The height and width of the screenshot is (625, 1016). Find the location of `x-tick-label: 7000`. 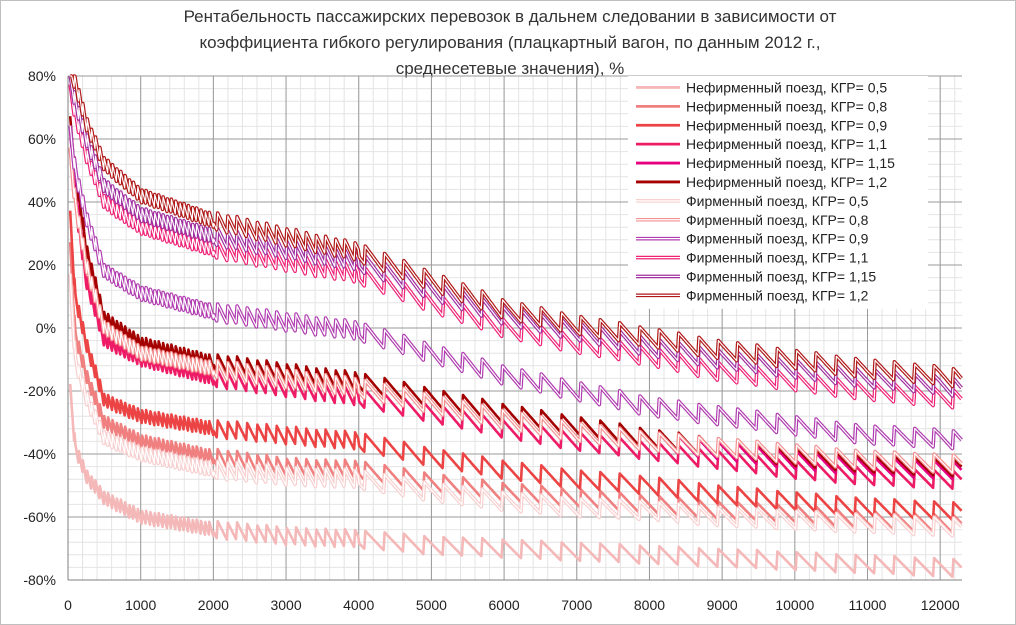

x-tick-label: 7000 is located at coordinates (576, 605).